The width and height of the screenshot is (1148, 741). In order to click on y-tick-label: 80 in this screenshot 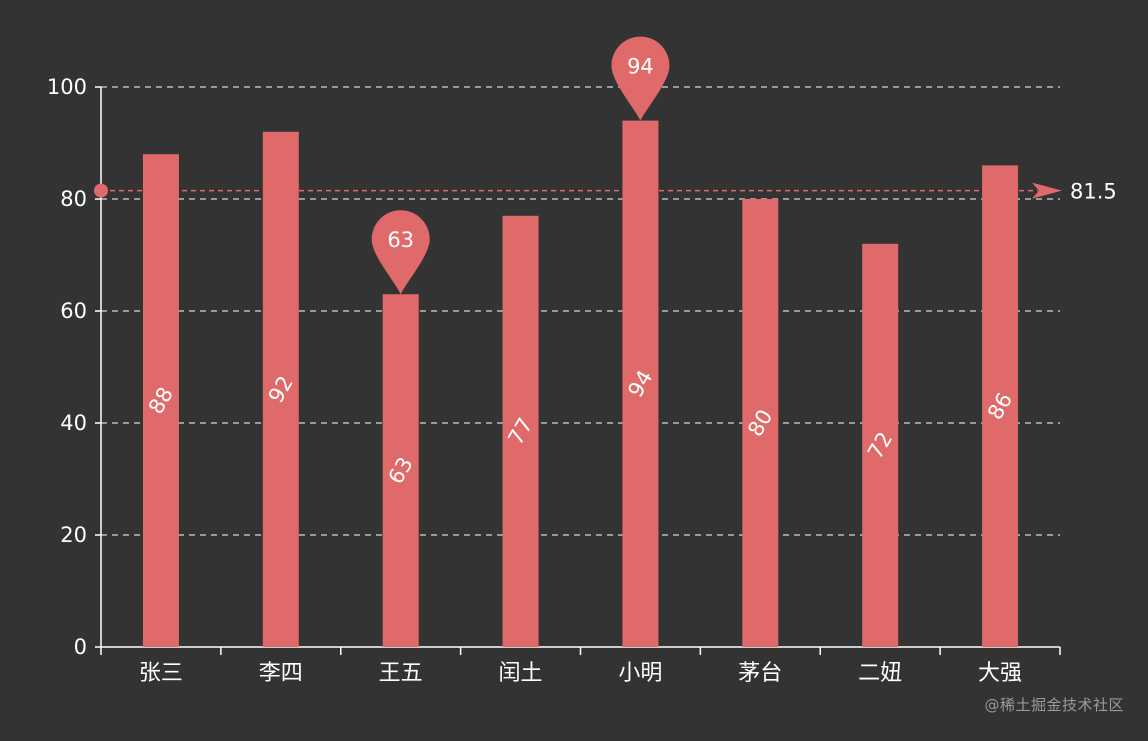, I will do `click(73, 199)`.